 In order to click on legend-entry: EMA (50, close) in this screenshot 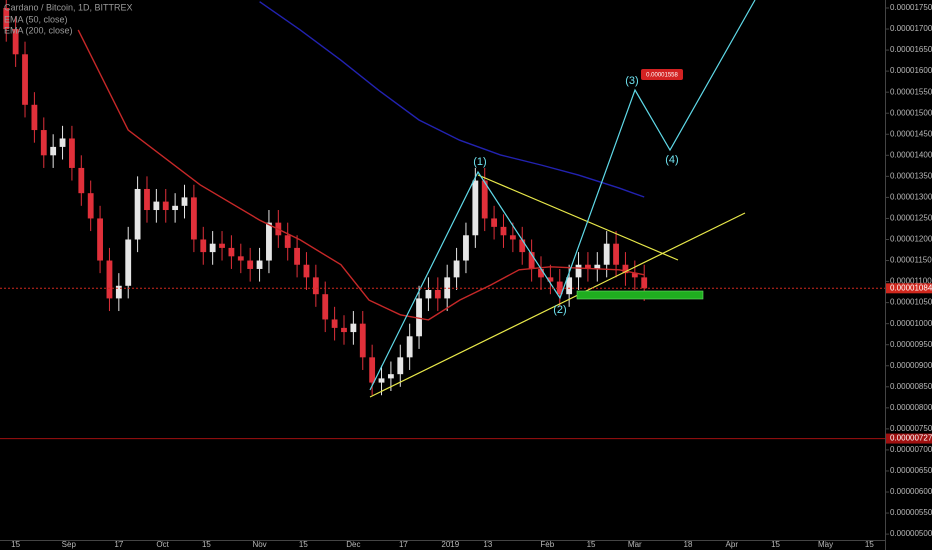, I will do `click(36, 19)`.